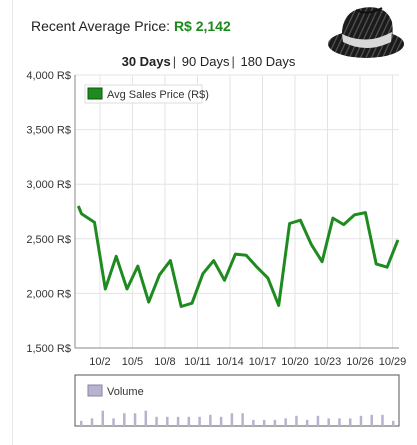 The image size is (417, 445). I want to click on x-tick-label: 10/8, so click(164, 362).